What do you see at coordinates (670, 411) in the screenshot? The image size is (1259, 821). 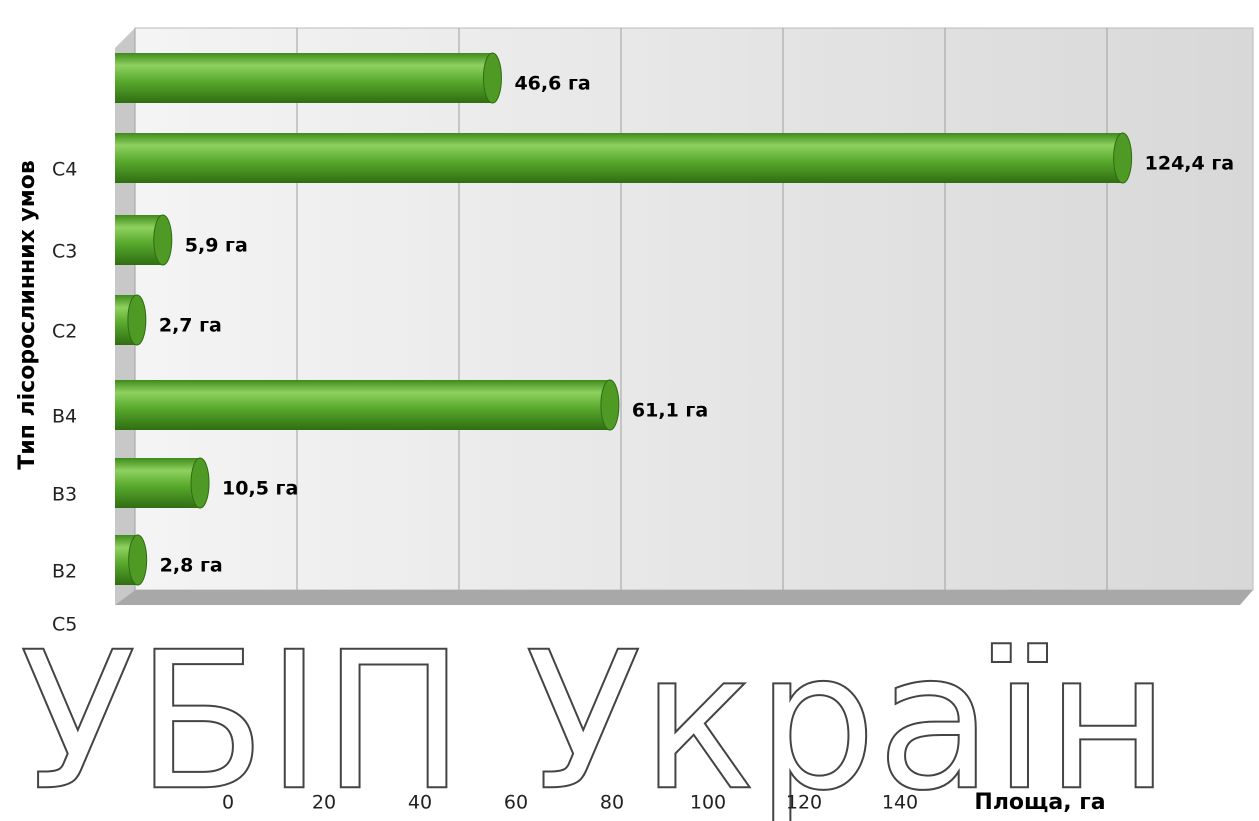 I see `data-label: 61,1 га` at bounding box center [670, 411].